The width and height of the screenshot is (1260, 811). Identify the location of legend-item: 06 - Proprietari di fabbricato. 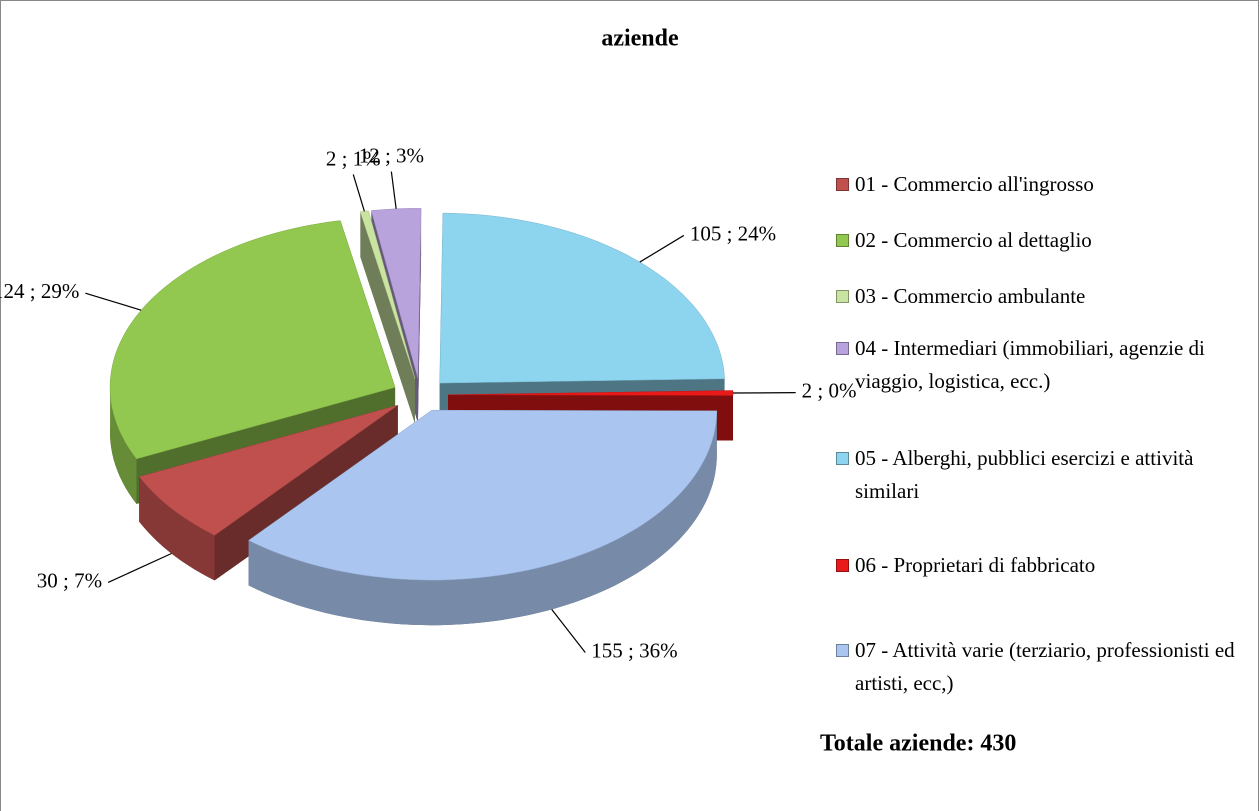
(965, 565).